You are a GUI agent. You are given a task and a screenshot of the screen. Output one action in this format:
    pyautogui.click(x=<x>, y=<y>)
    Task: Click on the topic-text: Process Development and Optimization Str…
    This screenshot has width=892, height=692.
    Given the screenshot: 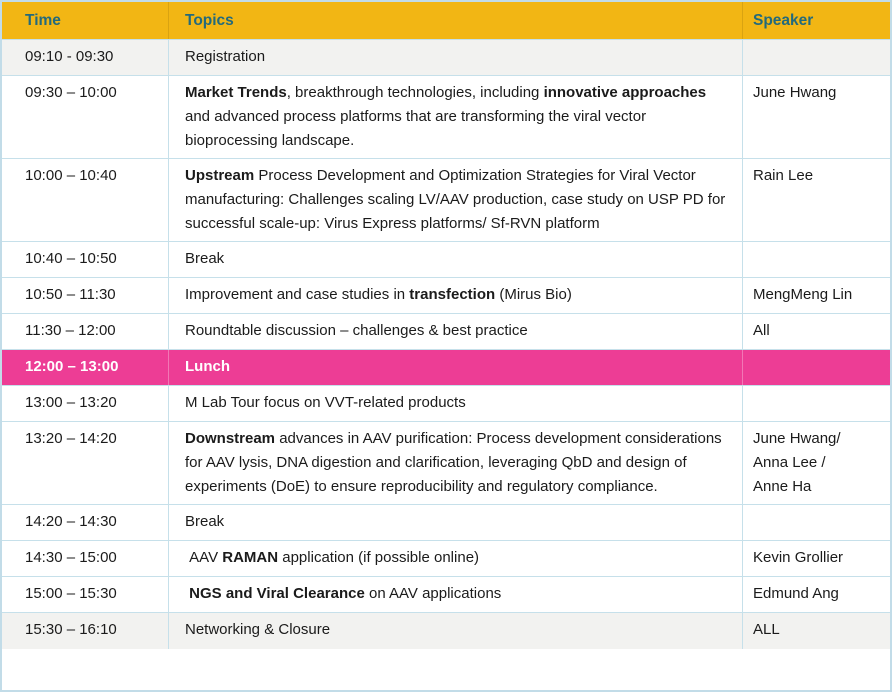 What is the action you would take?
    pyautogui.click(x=455, y=199)
    